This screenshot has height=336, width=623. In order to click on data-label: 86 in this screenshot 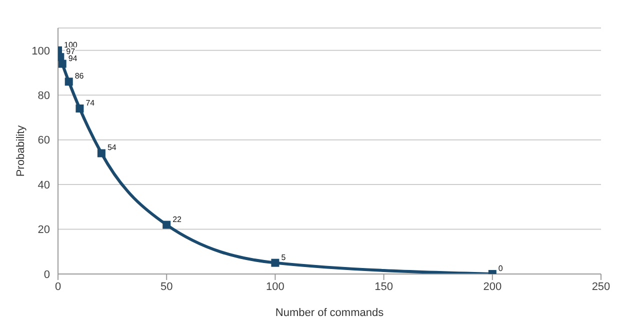, I will do `click(79, 76)`.